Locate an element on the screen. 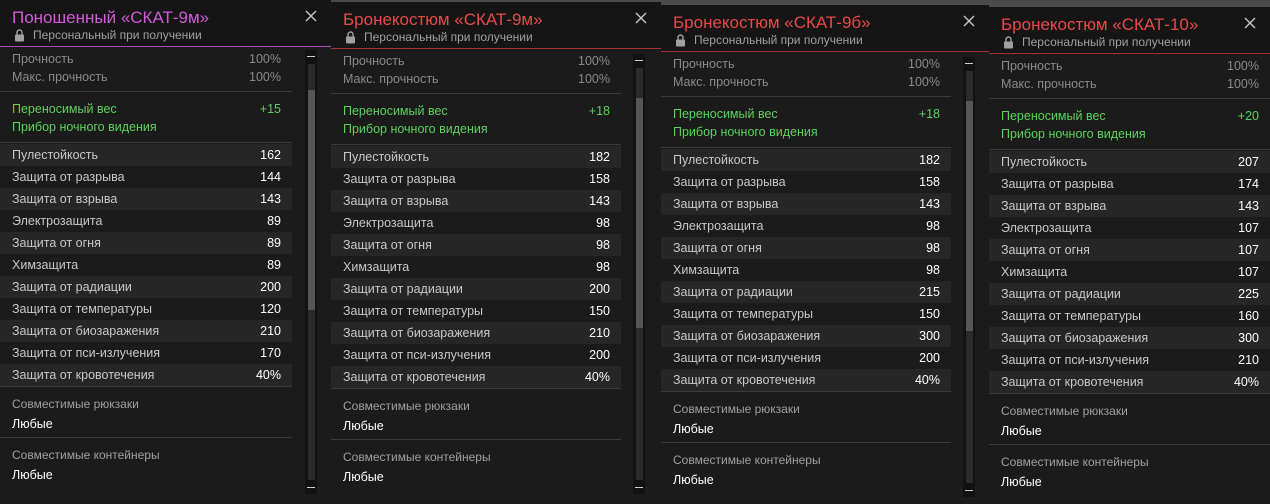 This screenshot has height=504, width=1270. stat-value: 150 is located at coordinates (599, 311).